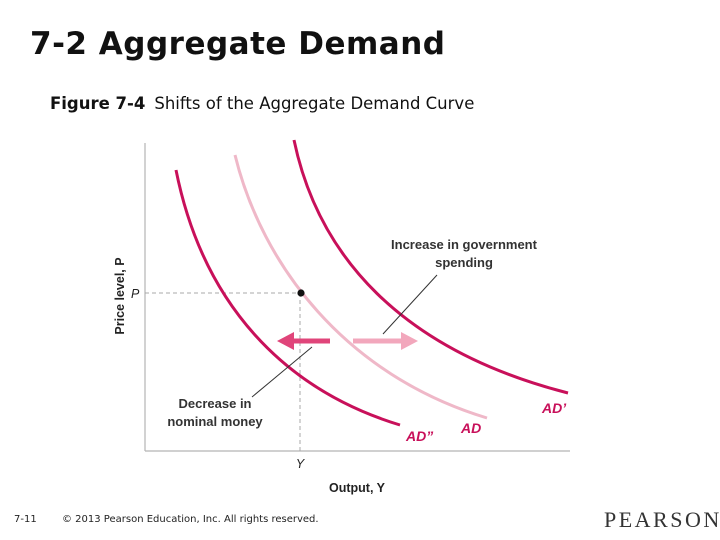 The width and height of the screenshot is (720, 540). I want to click on ad-prime-label: AD’, so click(554, 408).